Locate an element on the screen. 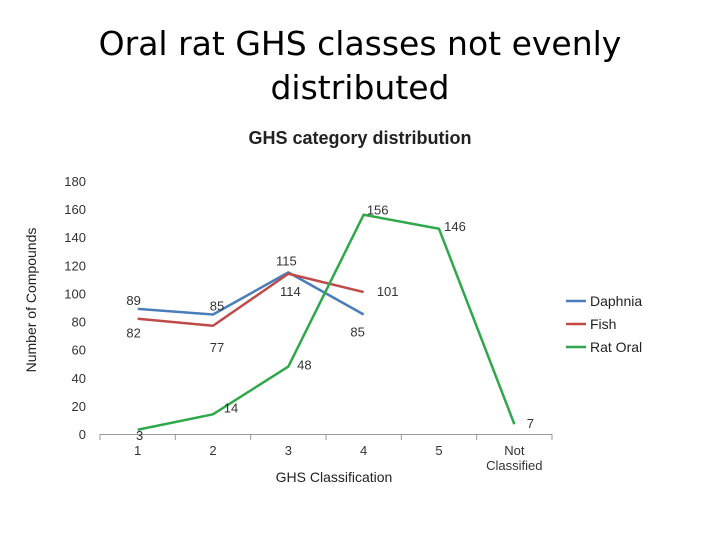 This screenshot has width=720, height=540. y-axis-title: Number of Compounds is located at coordinates (31, 300).